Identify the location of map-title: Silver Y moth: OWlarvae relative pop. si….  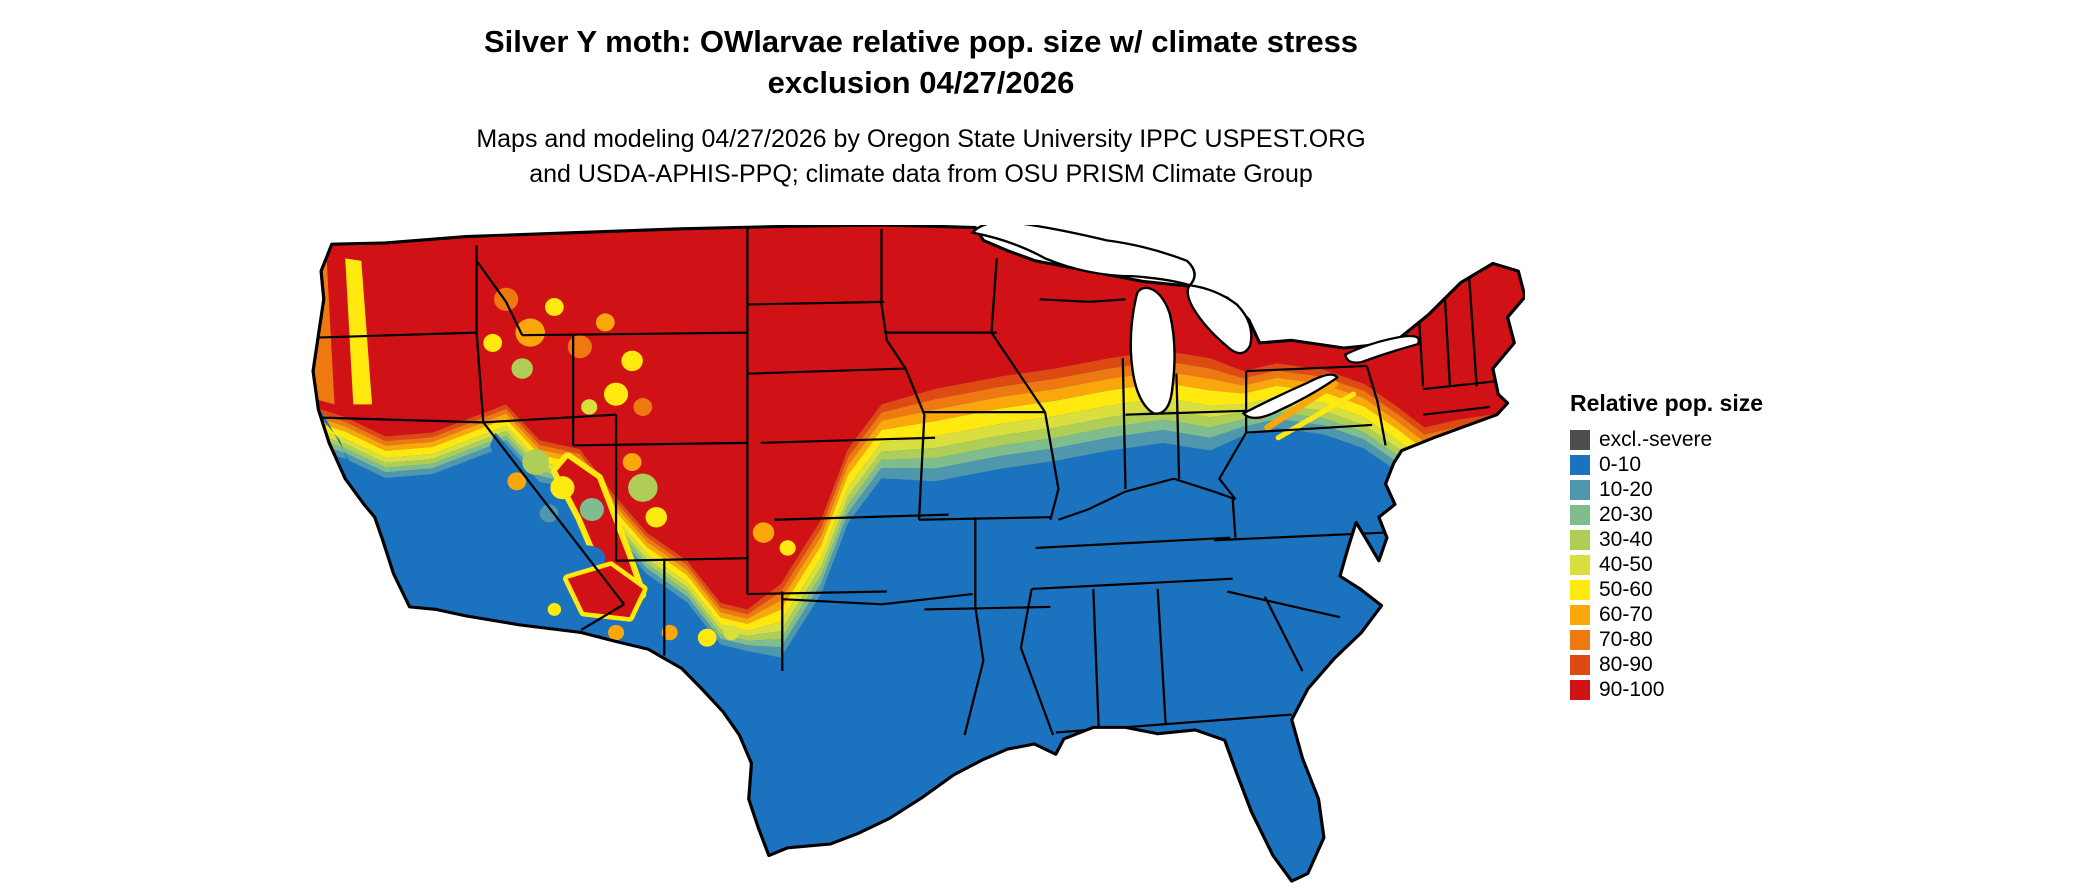
(921, 62).